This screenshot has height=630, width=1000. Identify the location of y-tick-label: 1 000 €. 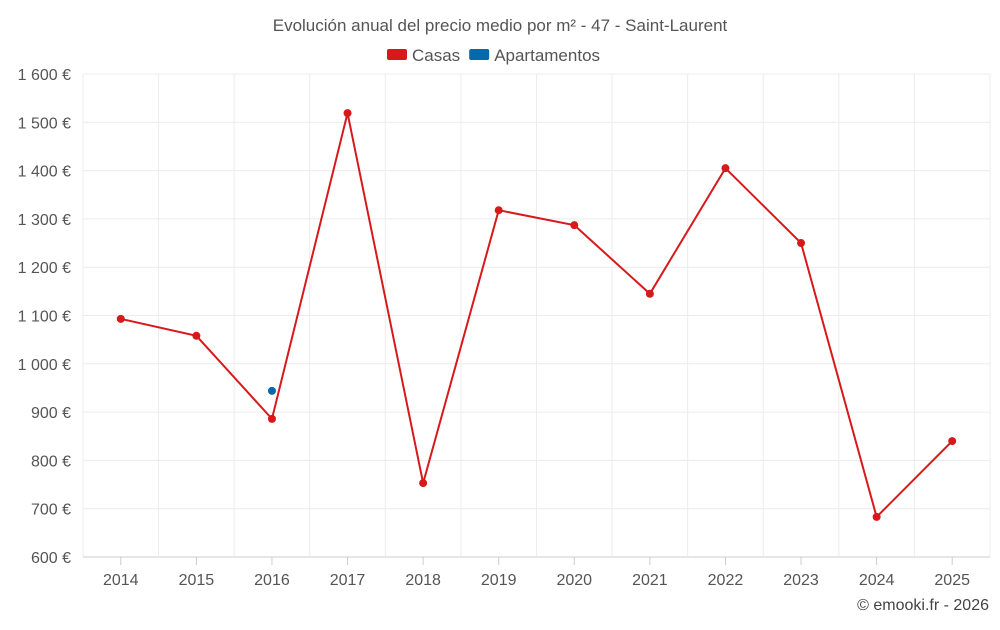
(44, 365).